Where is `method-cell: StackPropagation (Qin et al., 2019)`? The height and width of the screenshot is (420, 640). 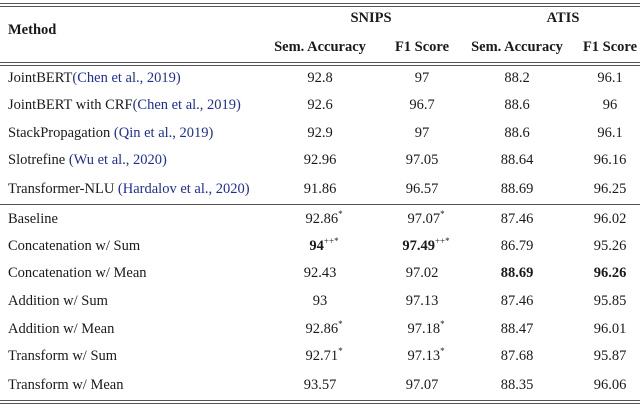
method-cell: StackPropagation (Qin et al., 2019) is located at coordinates (110, 133).